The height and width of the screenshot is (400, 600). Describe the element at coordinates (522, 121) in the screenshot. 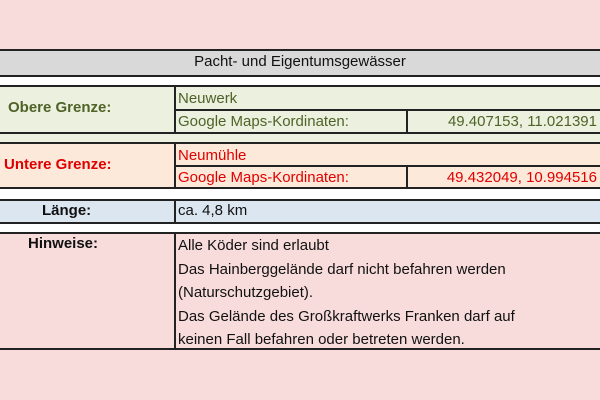

I see `obere-coords: 49.407153, 11.021391` at that location.